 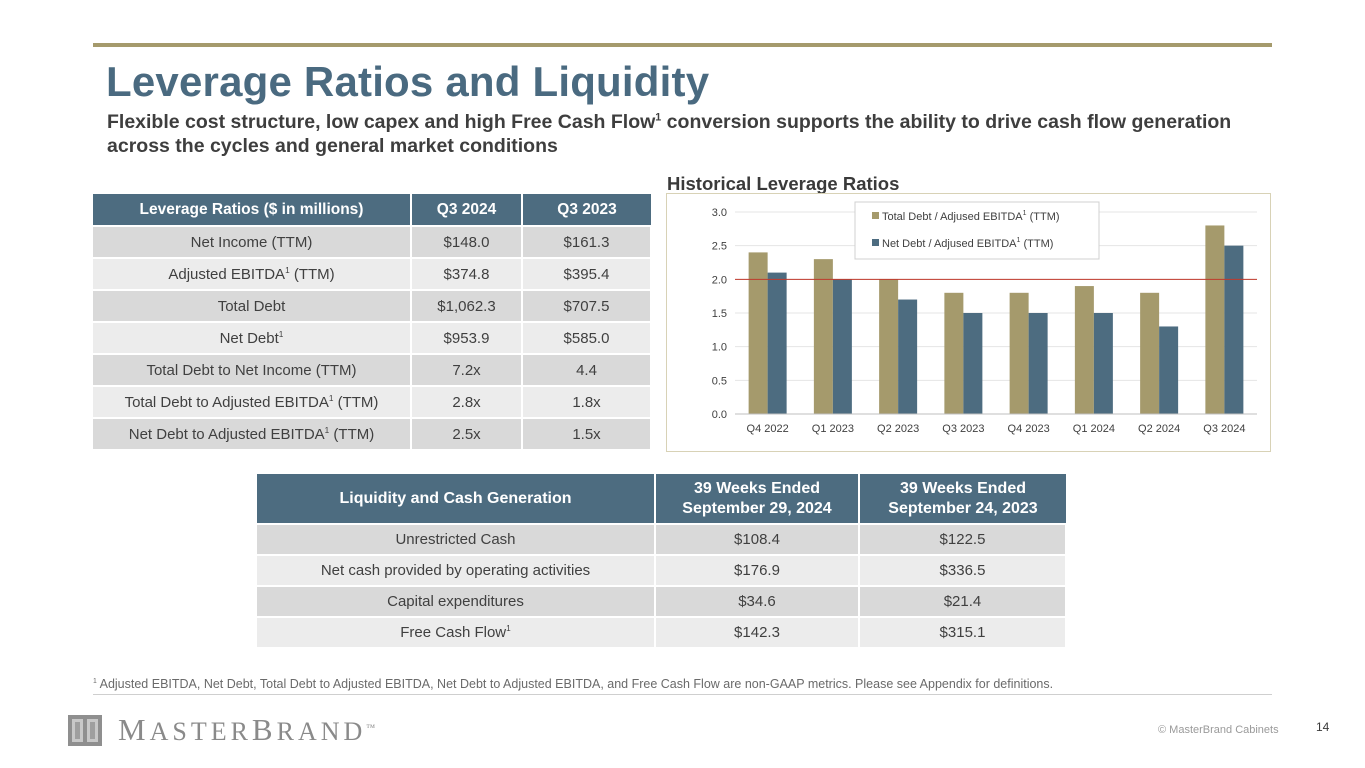 What do you see at coordinates (467, 369) in the screenshot?
I see `cell-q3-2024: 7.2x` at bounding box center [467, 369].